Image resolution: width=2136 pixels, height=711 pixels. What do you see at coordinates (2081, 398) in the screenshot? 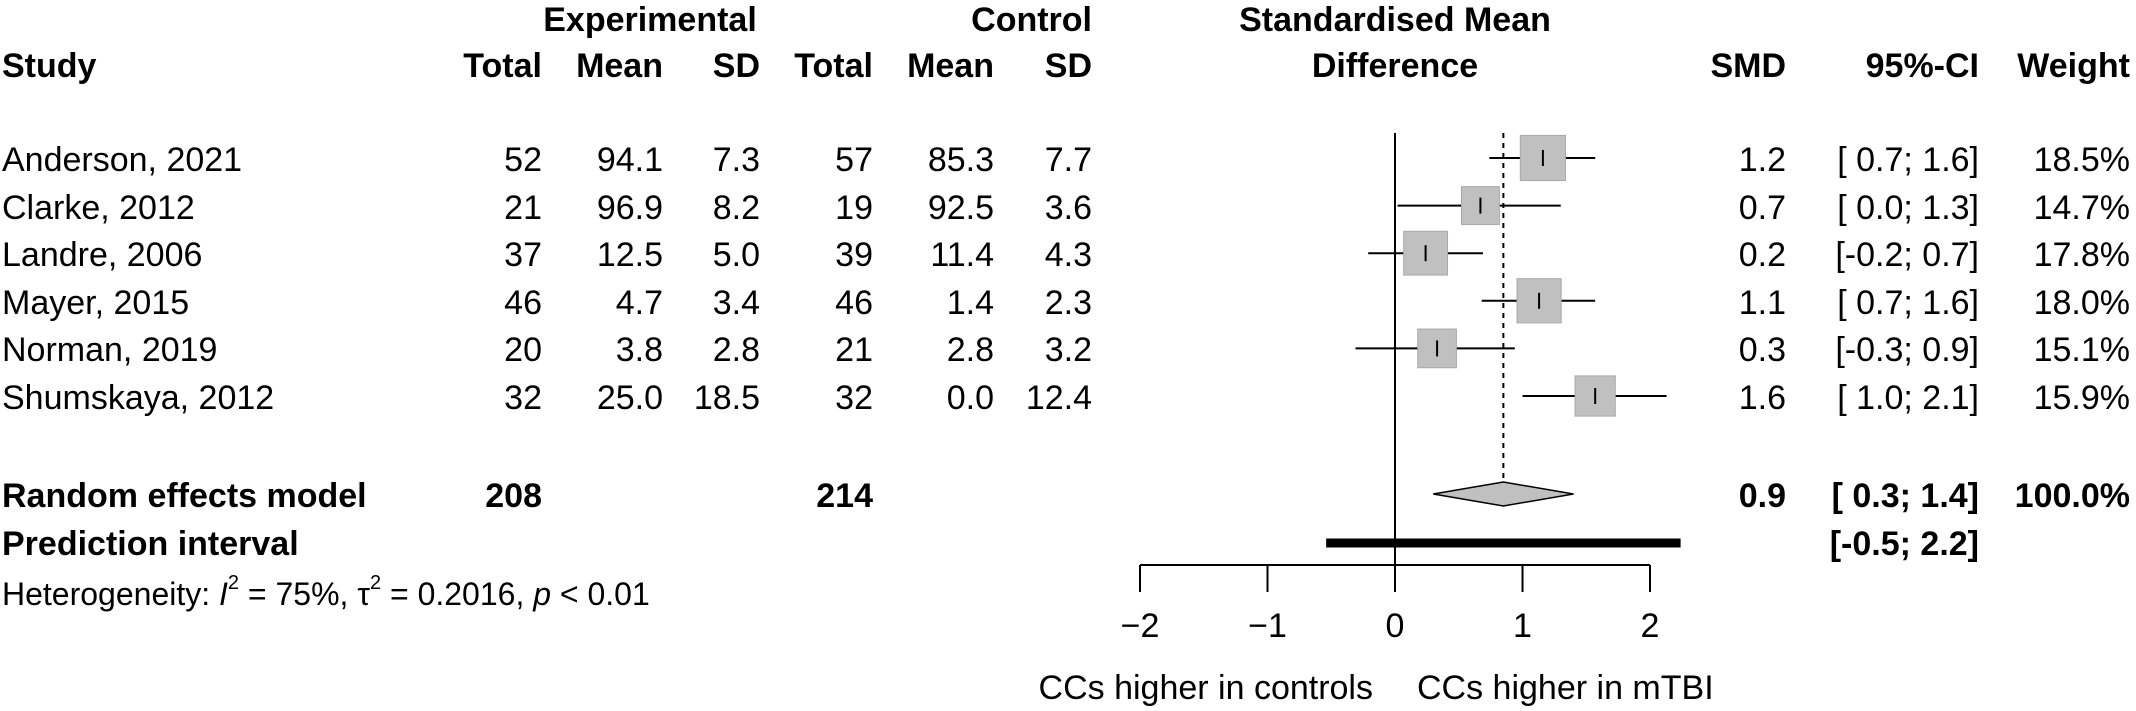
I see `weight-value: 15.9%` at bounding box center [2081, 398].